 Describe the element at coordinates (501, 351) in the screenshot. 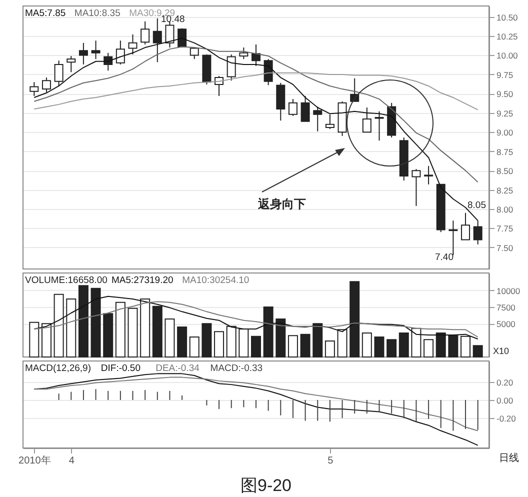

I see `text: X10` at that location.